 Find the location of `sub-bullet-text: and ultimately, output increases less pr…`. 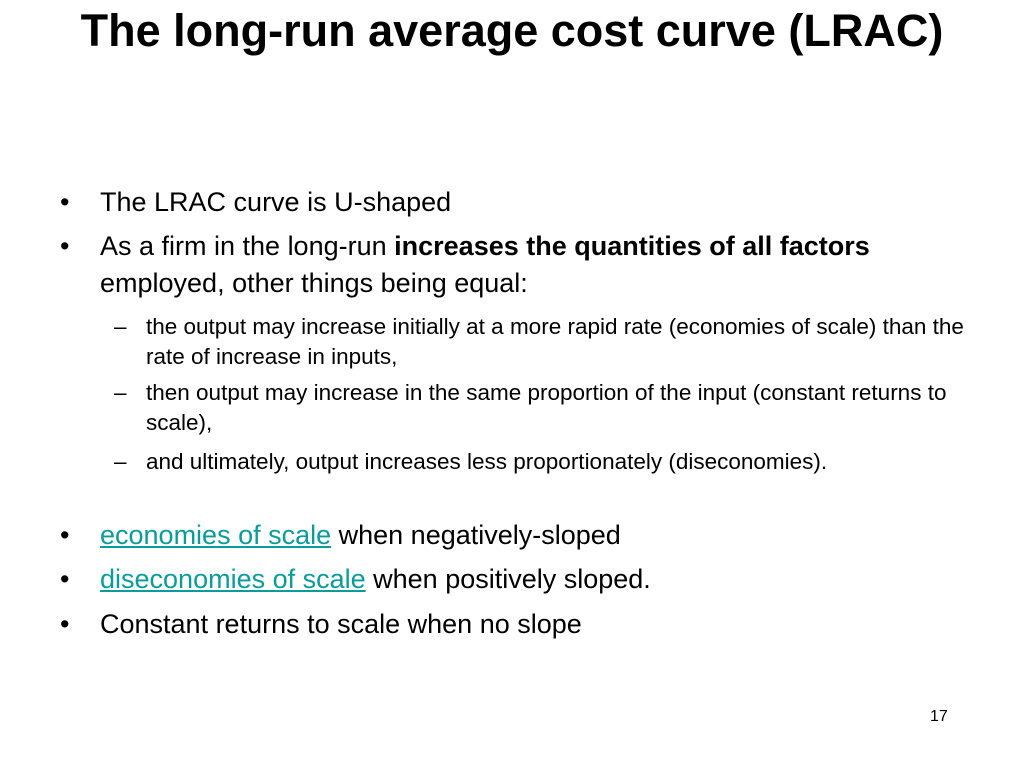

sub-bullet-text: and ultimately, output increases less pr… is located at coordinates (487, 461).